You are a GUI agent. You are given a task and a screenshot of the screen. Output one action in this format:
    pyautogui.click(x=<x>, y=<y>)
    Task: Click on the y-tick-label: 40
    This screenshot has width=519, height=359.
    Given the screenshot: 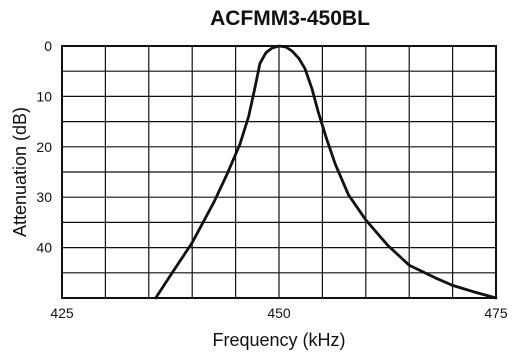 What is the action you would take?
    pyautogui.click(x=44, y=248)
    